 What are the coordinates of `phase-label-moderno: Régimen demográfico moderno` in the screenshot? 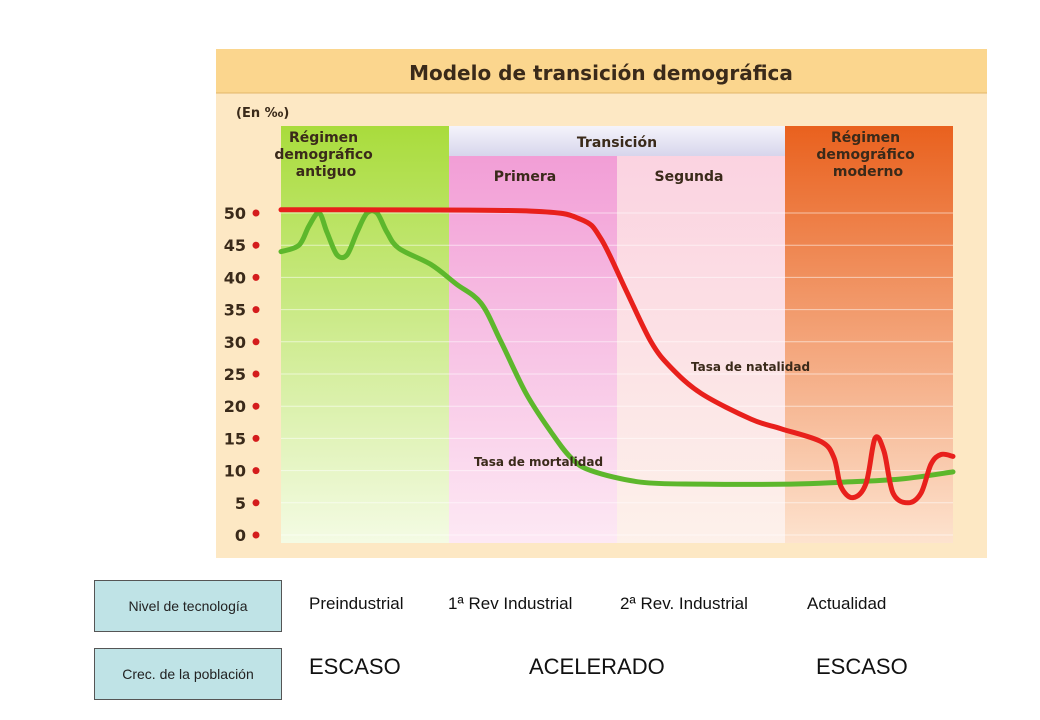 It's located at (867, 155).